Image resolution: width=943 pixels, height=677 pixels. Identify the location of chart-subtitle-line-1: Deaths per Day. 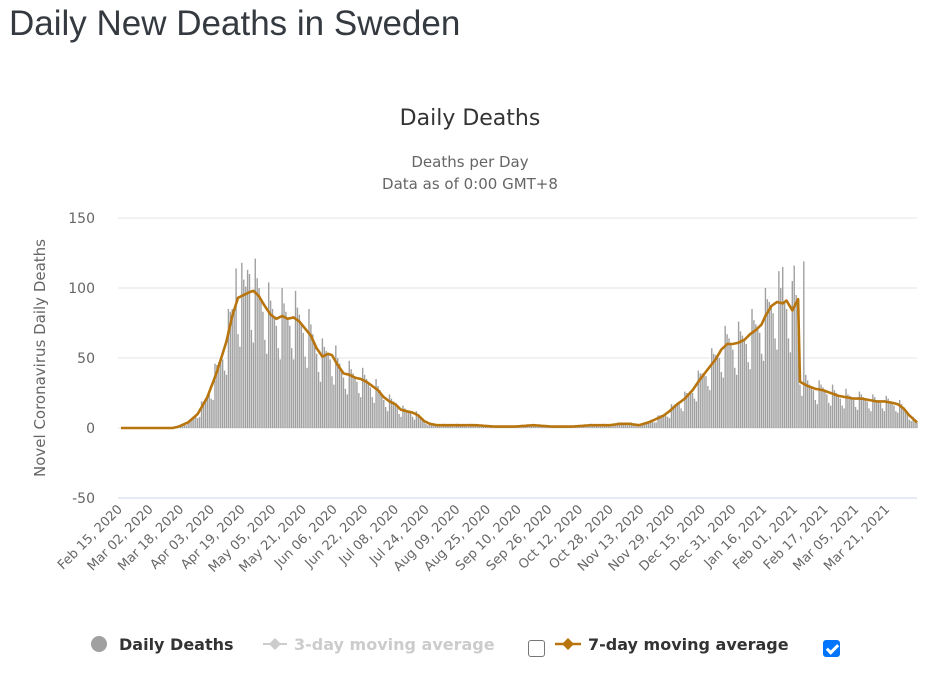
(469, 162).